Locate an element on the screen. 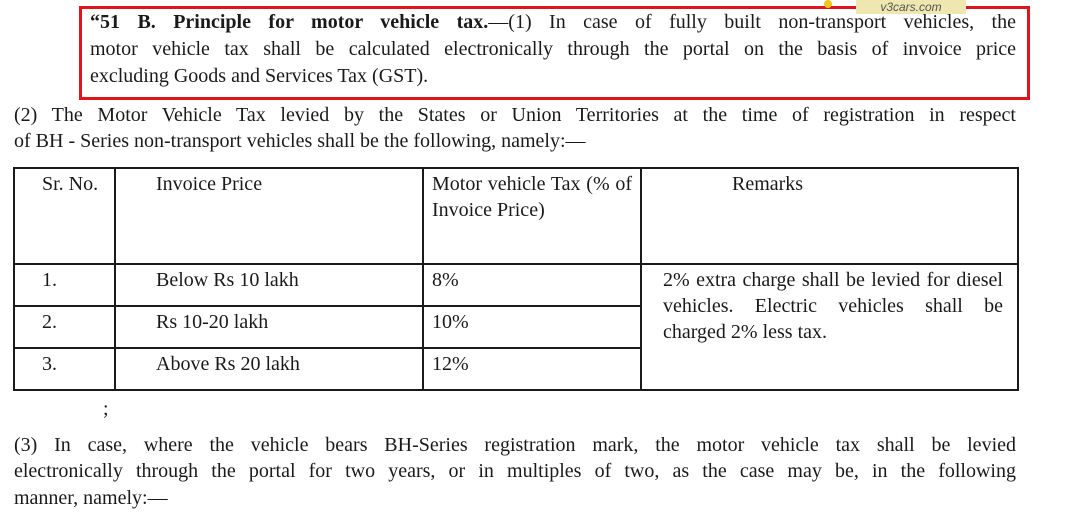 This screenshot has height=526, width=1071. table-row: 3. Above Rs 20 lakh 12% is located at coordinates (515, 369).